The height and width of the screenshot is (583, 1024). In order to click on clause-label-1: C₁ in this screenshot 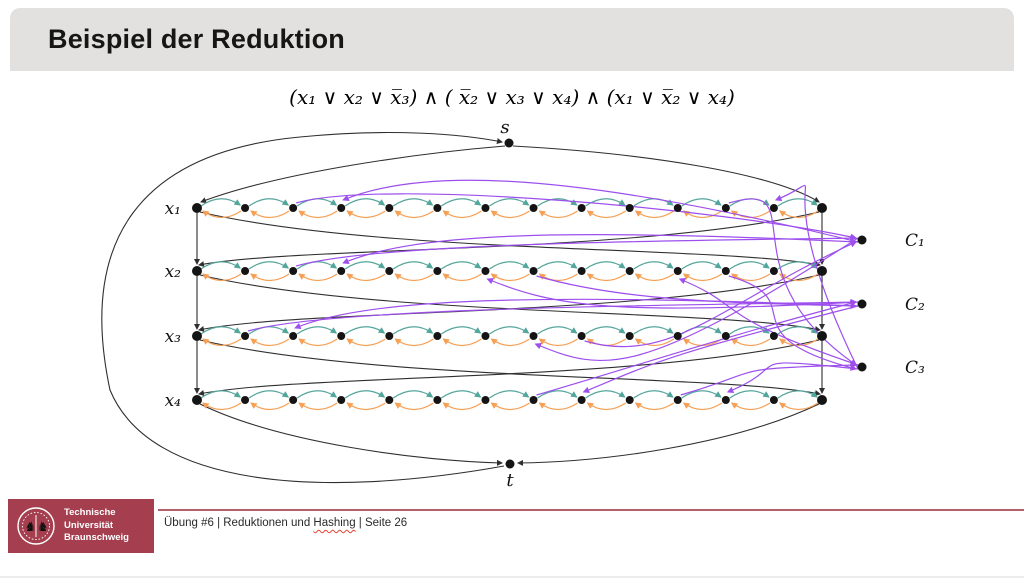, I will do `click(915, 241)`.